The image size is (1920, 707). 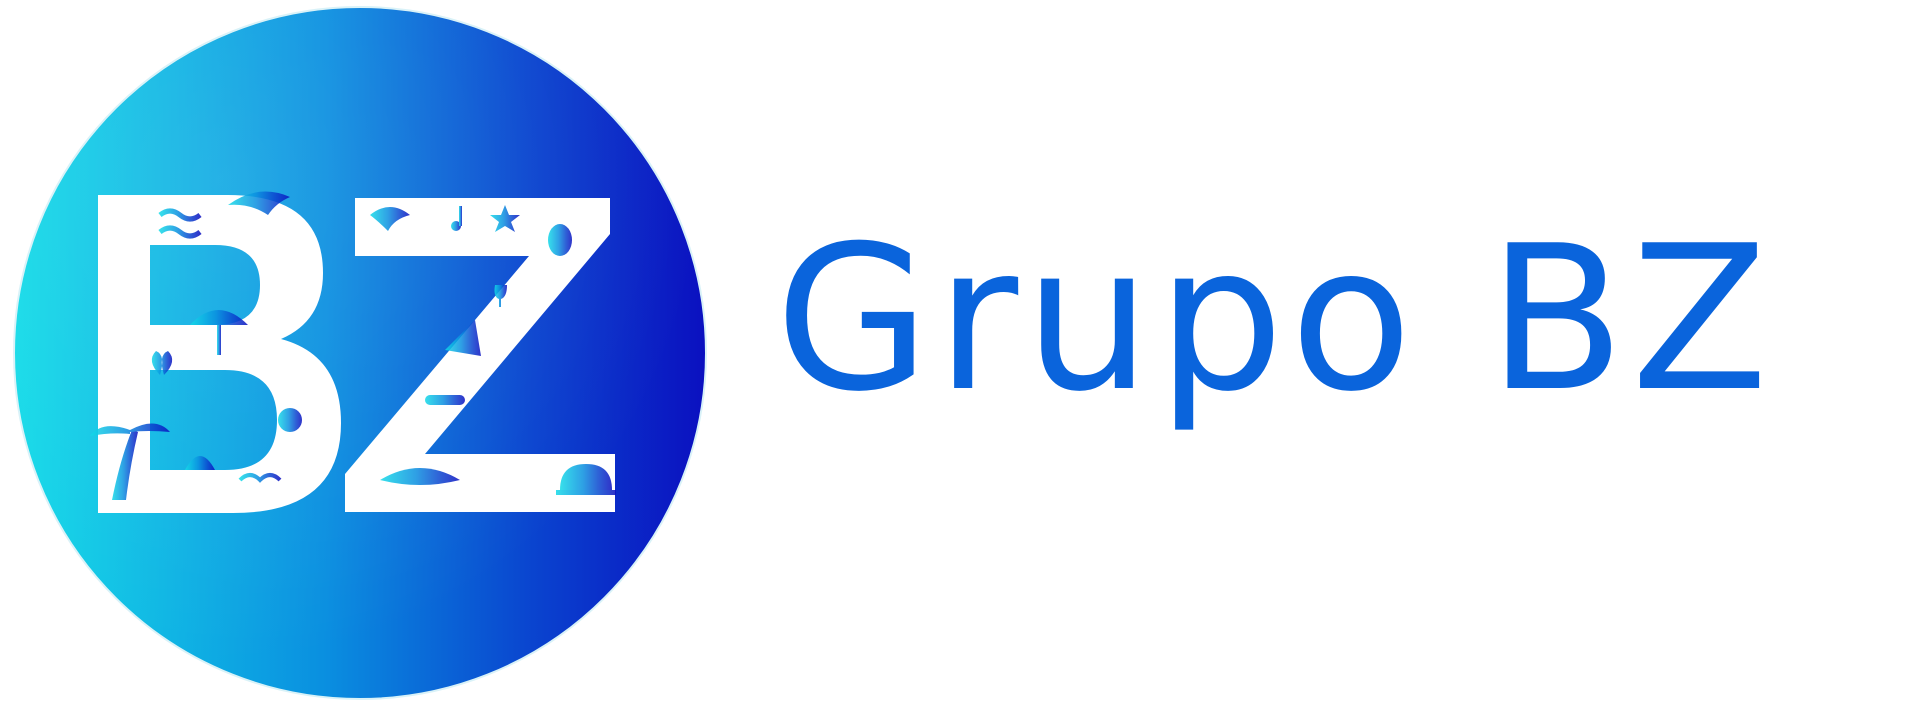 What do you see at coordinates (200, 463) in the screenshot?
I see `shell-icon` at bounding box center [200, 463].